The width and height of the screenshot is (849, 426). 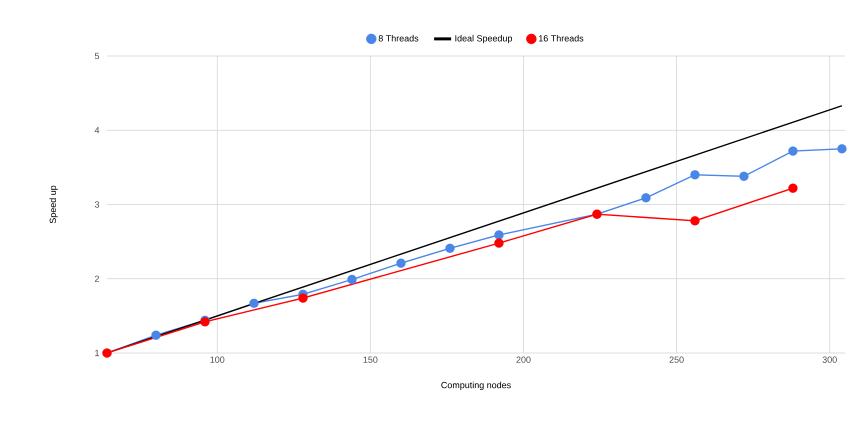 I want to click on legend-label: Ideal Speedup, so click(x=483, y=39).